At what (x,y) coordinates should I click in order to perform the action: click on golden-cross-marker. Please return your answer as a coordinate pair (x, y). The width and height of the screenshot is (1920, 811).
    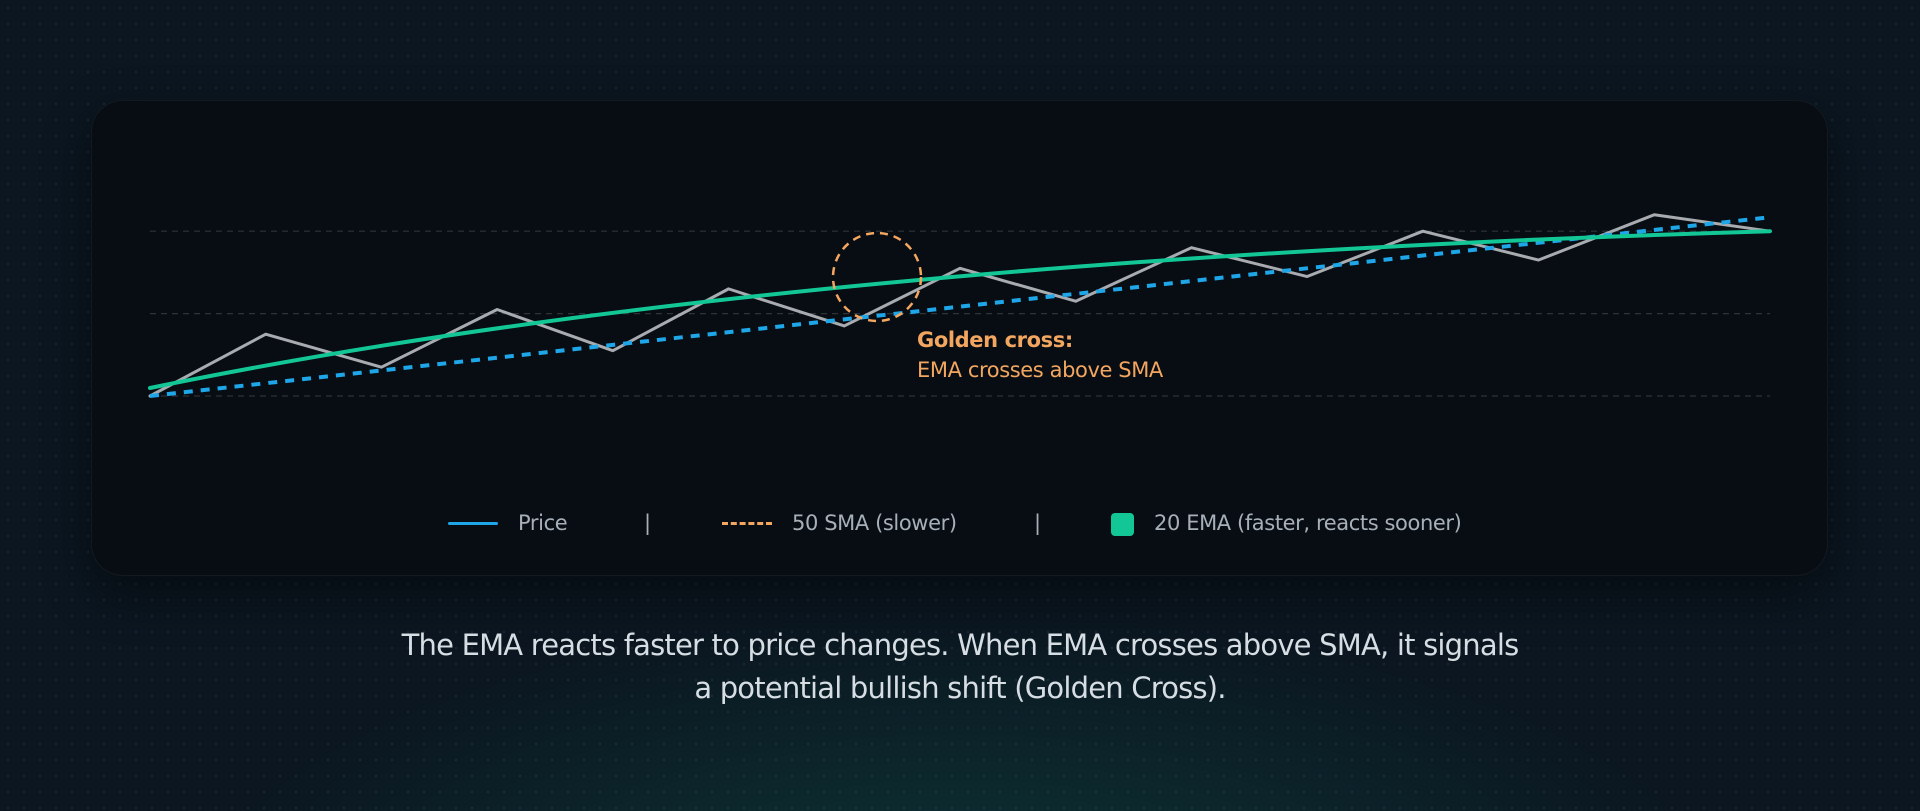
    Looking at the image, I should click on (877, 277).